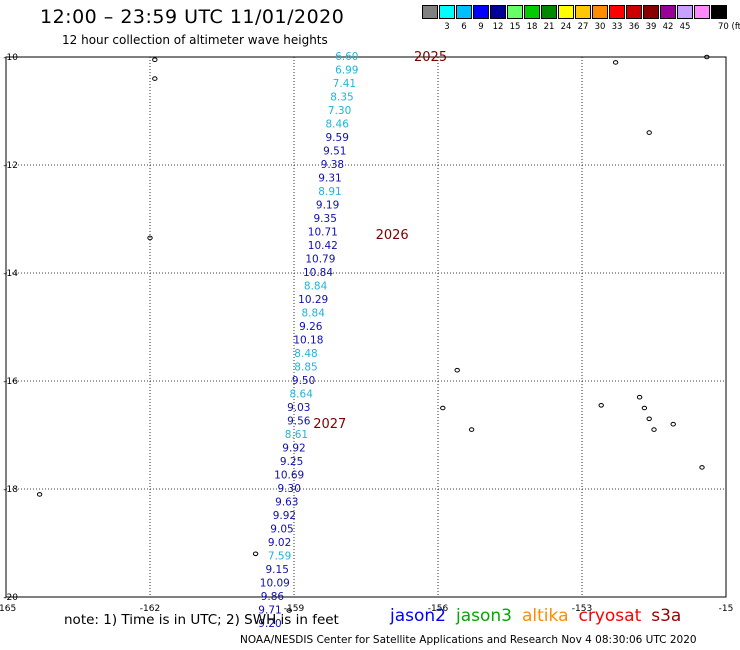 The image size is (740, 650). What do you see at coordinates (311, 327) in the screenshot?
I see `swh-value-label: 9.26` at bounding box center [311, 327].